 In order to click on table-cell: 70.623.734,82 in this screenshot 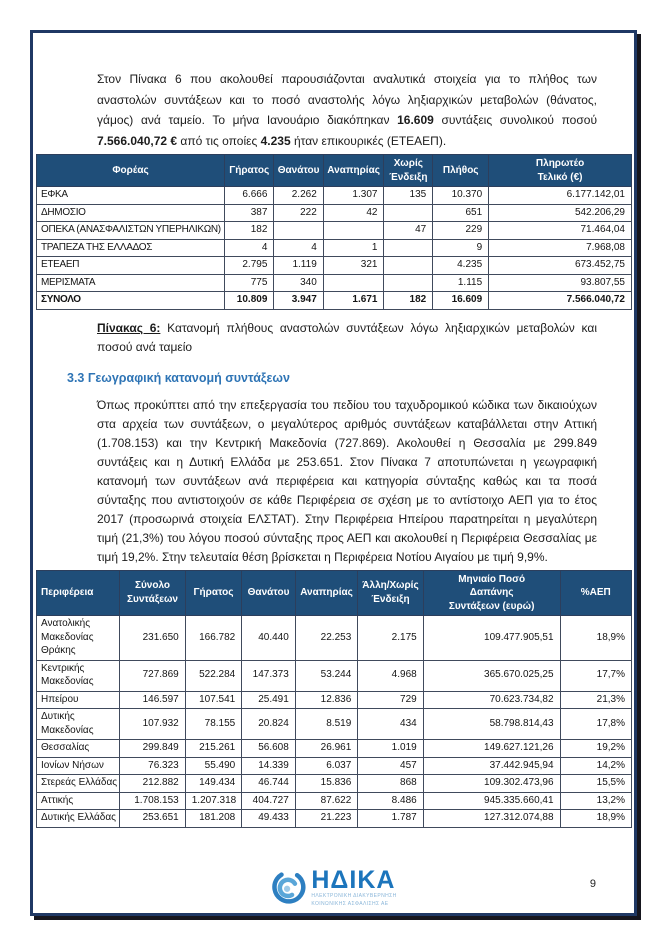, I will do `click(491, 699)`.